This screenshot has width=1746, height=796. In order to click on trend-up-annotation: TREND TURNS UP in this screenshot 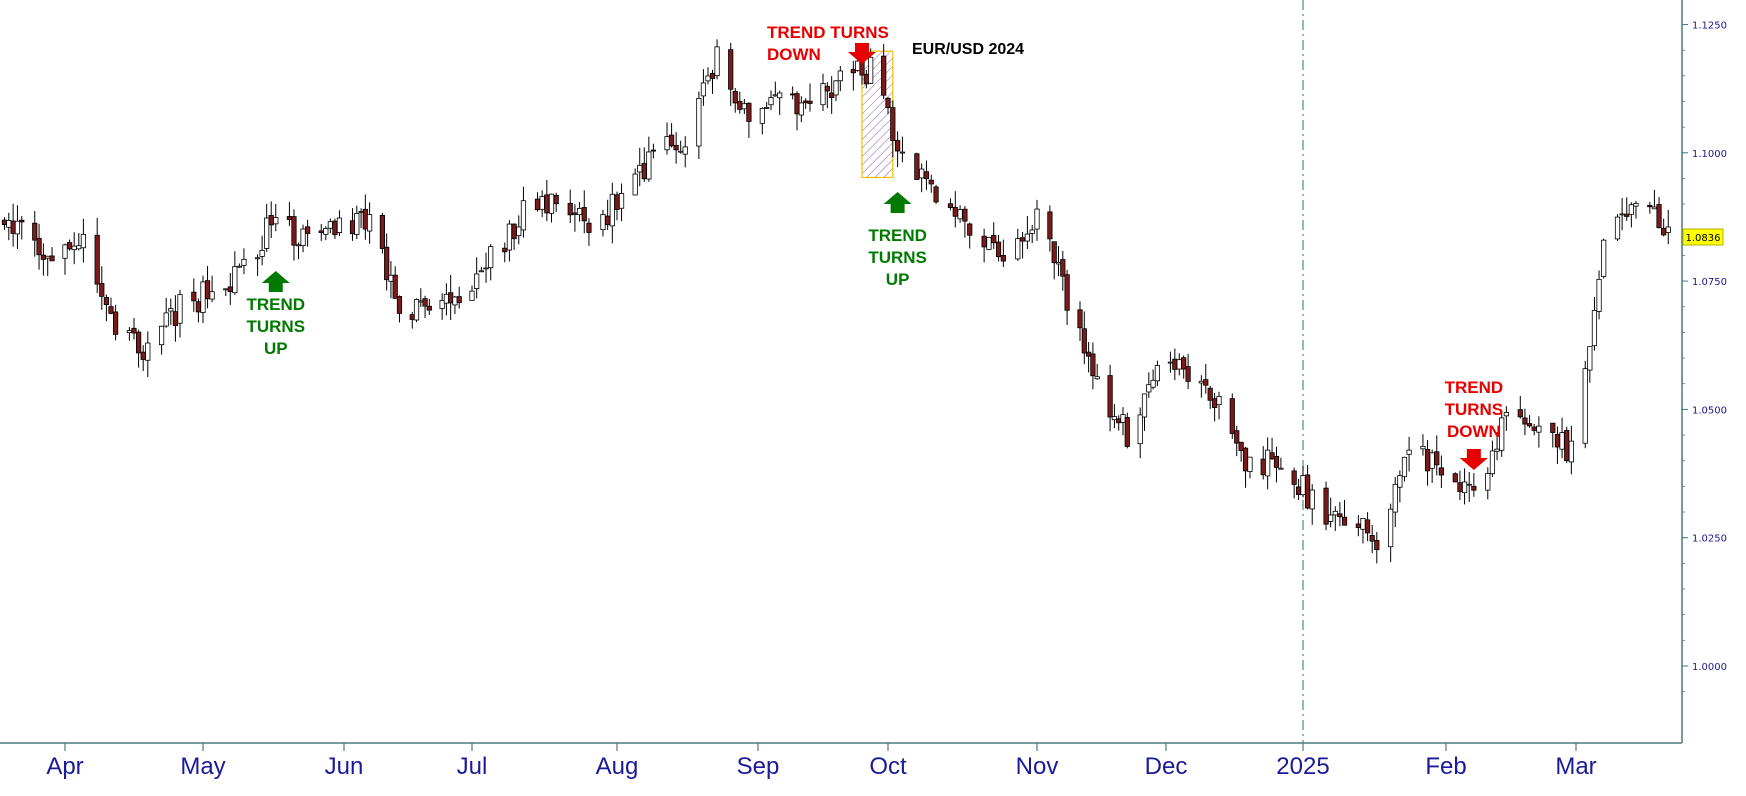, I will do `click(897, 240)`.